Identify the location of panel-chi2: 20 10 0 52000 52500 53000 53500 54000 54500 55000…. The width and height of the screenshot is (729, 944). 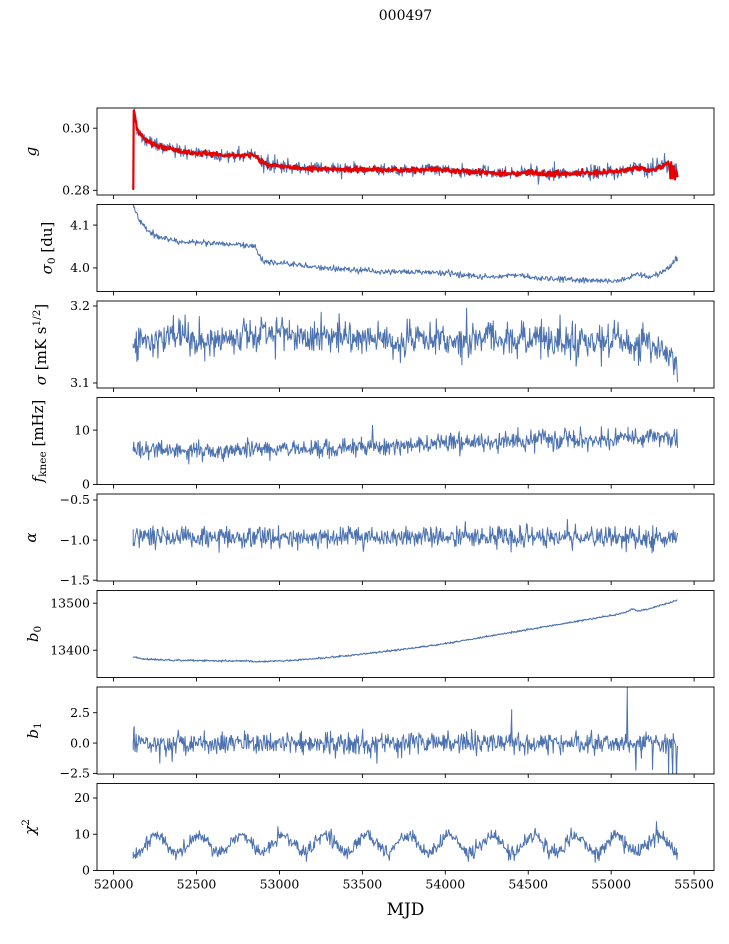
(367, 837).